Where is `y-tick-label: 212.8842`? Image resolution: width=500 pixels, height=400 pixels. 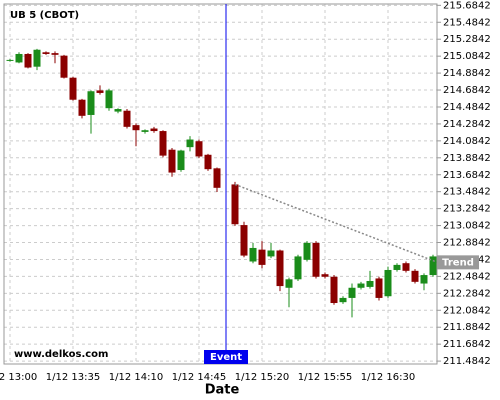
y-tick-label: 212.8842 is located at coordinates (467, 243).